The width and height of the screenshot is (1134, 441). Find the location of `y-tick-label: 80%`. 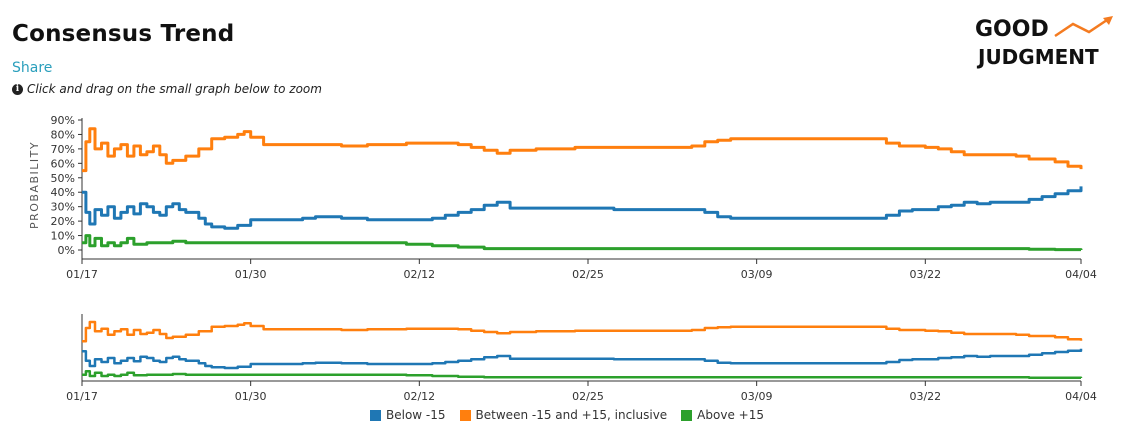

y-tick-label: 80% is located at coordinates (63, 134).